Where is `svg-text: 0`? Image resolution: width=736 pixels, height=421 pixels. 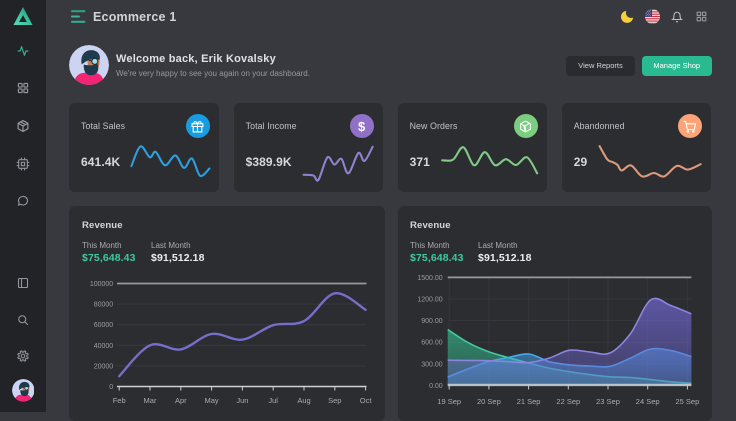
svg-text: 0 is located at coordinates (111, 387).